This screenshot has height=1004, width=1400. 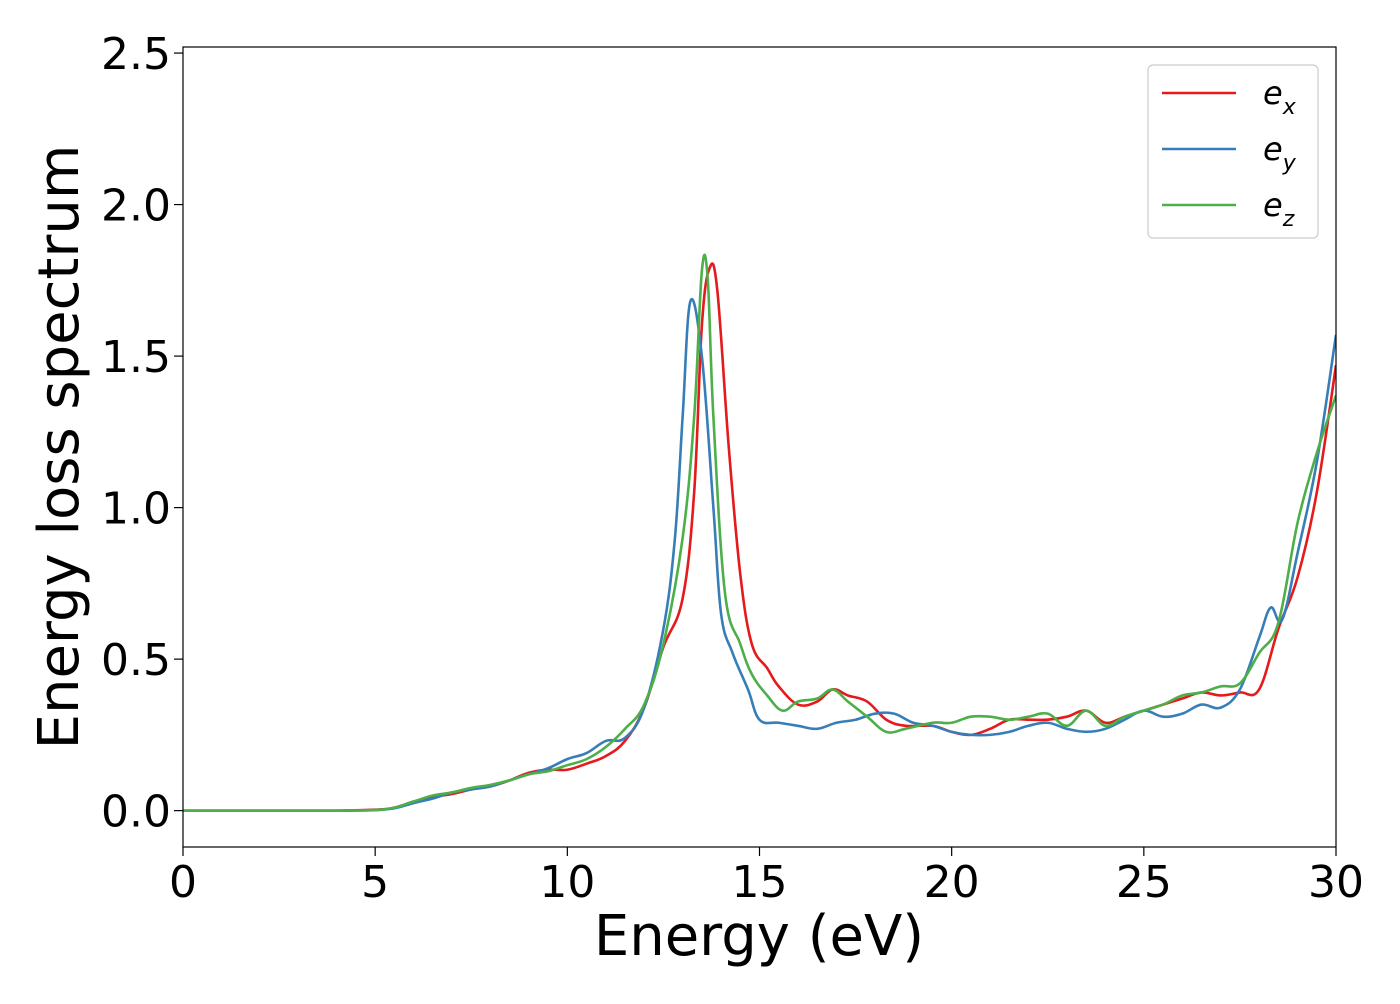 What do you see at coordinates (136, 357) in the screenshot?
I see `y-tick-label: 1.5` at bounding box center [136, 357].